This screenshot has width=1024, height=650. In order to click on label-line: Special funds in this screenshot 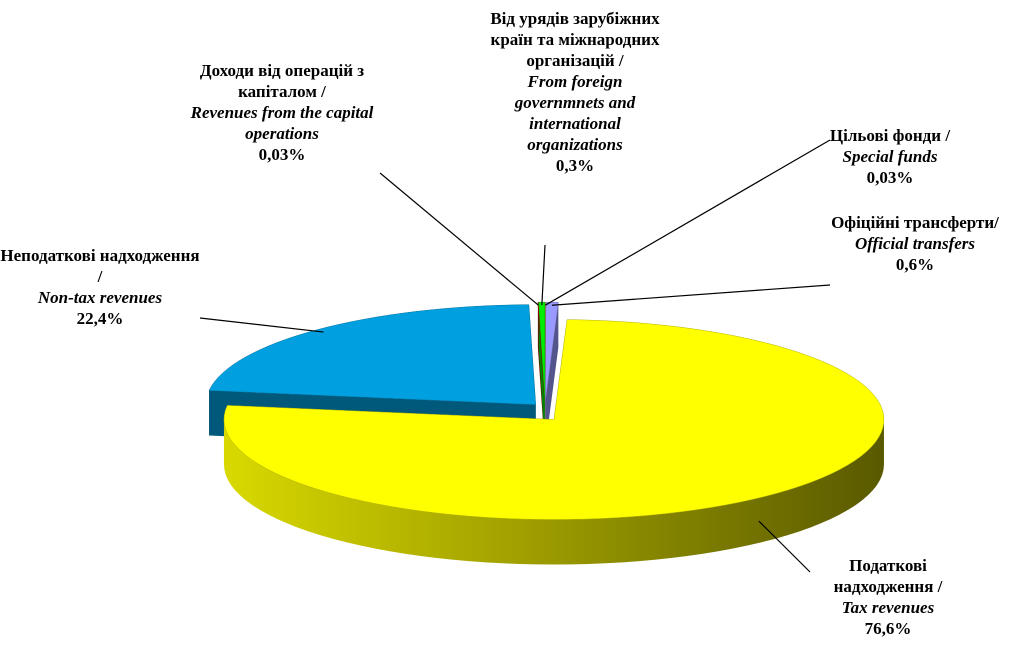, I will do `click(890, 156)`.